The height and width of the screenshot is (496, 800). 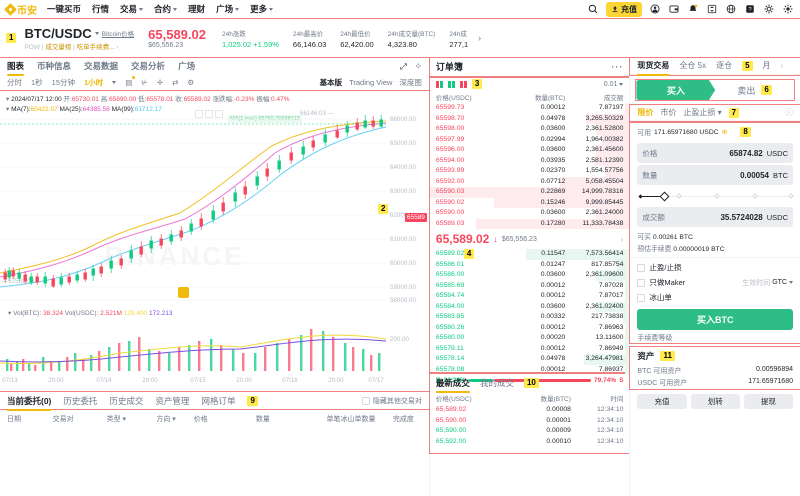 I want to click on time-in-force-select: 生效时间 GTC, so click(x=767, y=283).